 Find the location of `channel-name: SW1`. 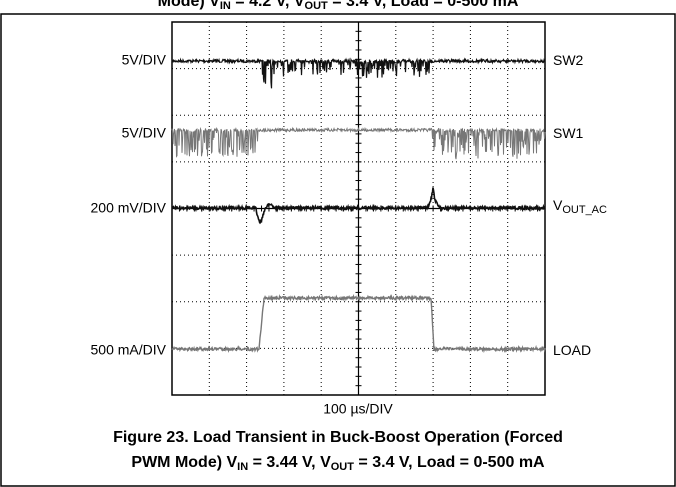

channel-name: SW1 is located at coordinates (568, 133).